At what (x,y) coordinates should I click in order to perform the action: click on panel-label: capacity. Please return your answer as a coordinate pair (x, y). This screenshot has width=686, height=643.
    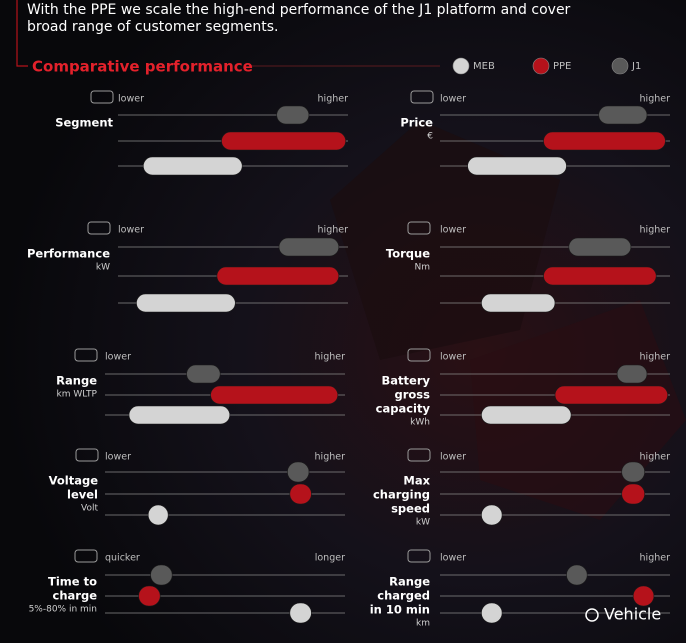
    Looking at the image, I should click on (403, 409).